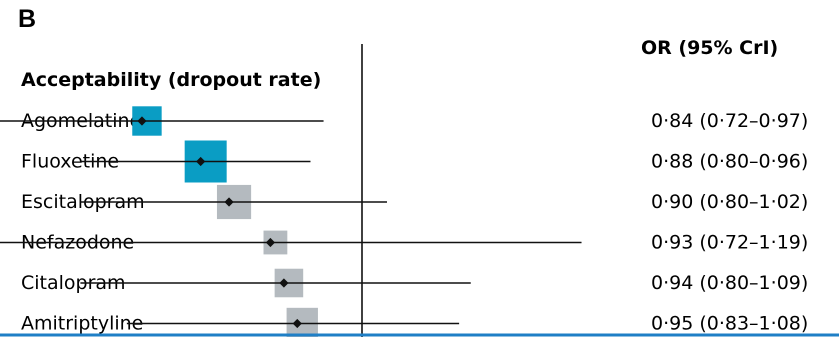  I want to click on forest-row: Nefazodone 0·93 (0·72–1·19), so click(404, 242).